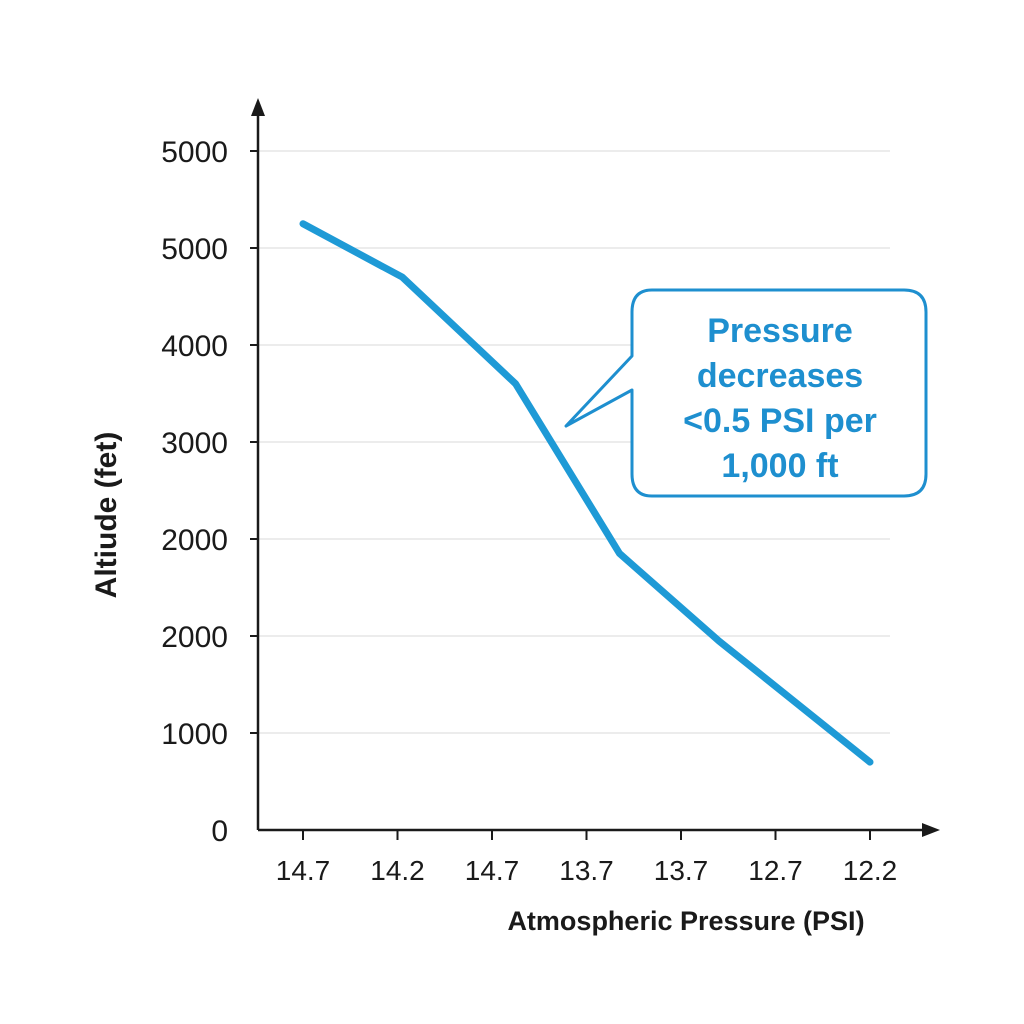 The width and height of the screenshot is (1024, 1024). I want to click on callout-bubble, so click(746, 393).